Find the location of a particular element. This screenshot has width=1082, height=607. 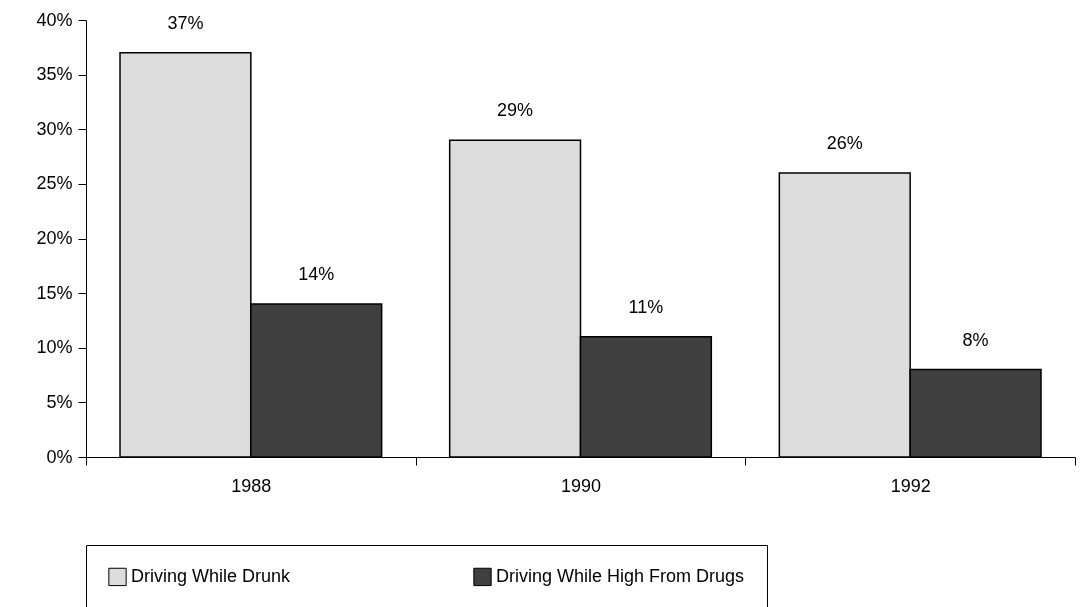

y-tick-label: 15% is located at coordinates (54, 292).